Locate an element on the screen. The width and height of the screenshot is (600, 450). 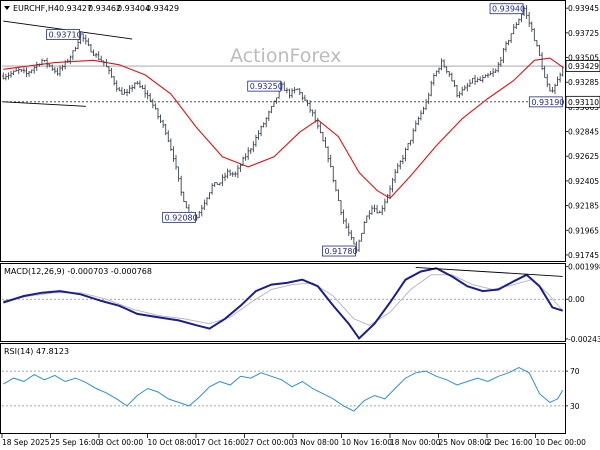
price-tick-label: 0.93505 is located at coordinates (583, 58).